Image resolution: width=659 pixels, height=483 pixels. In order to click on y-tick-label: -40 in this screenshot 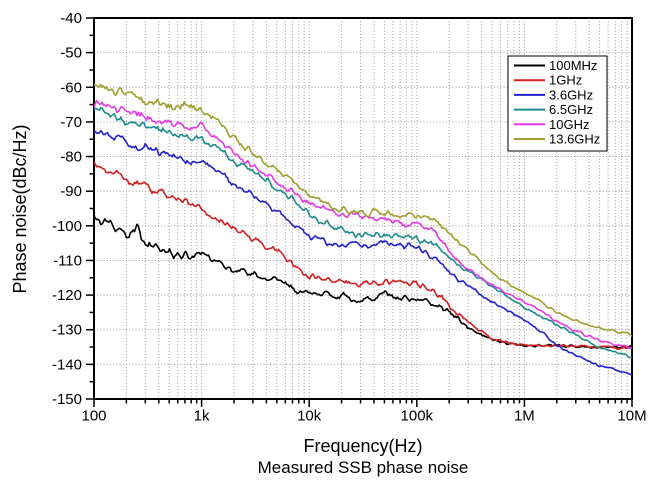, I will do `click(71, 18)`.